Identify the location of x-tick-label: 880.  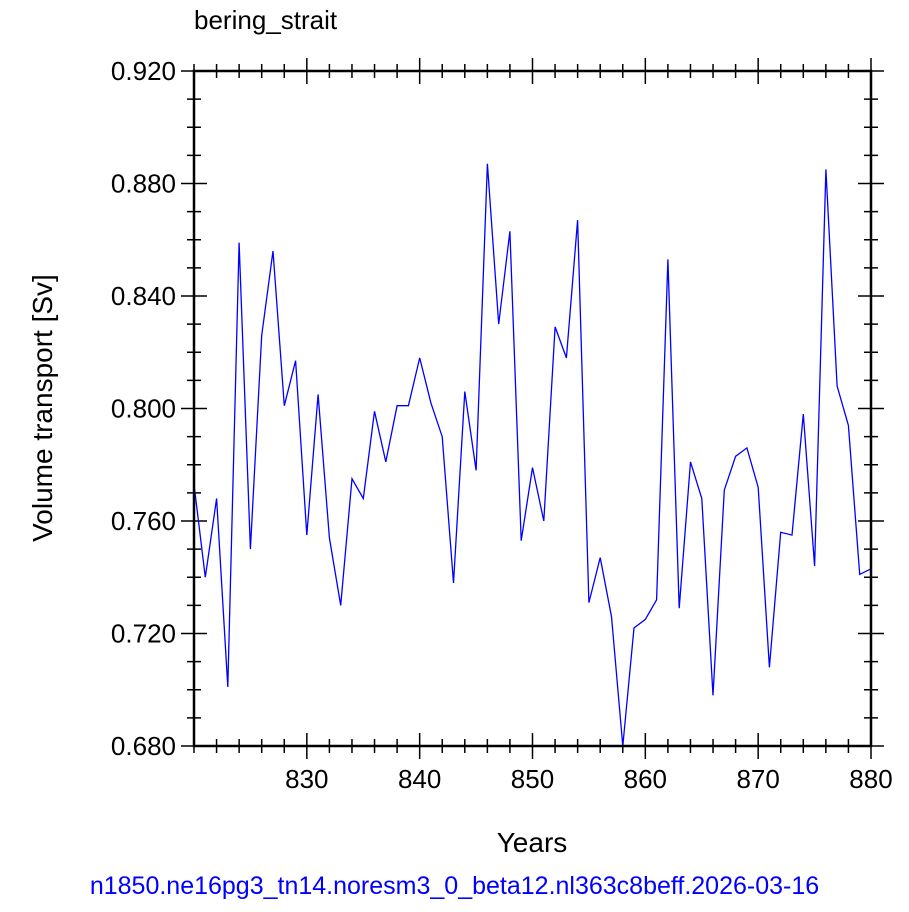
(870, 779).